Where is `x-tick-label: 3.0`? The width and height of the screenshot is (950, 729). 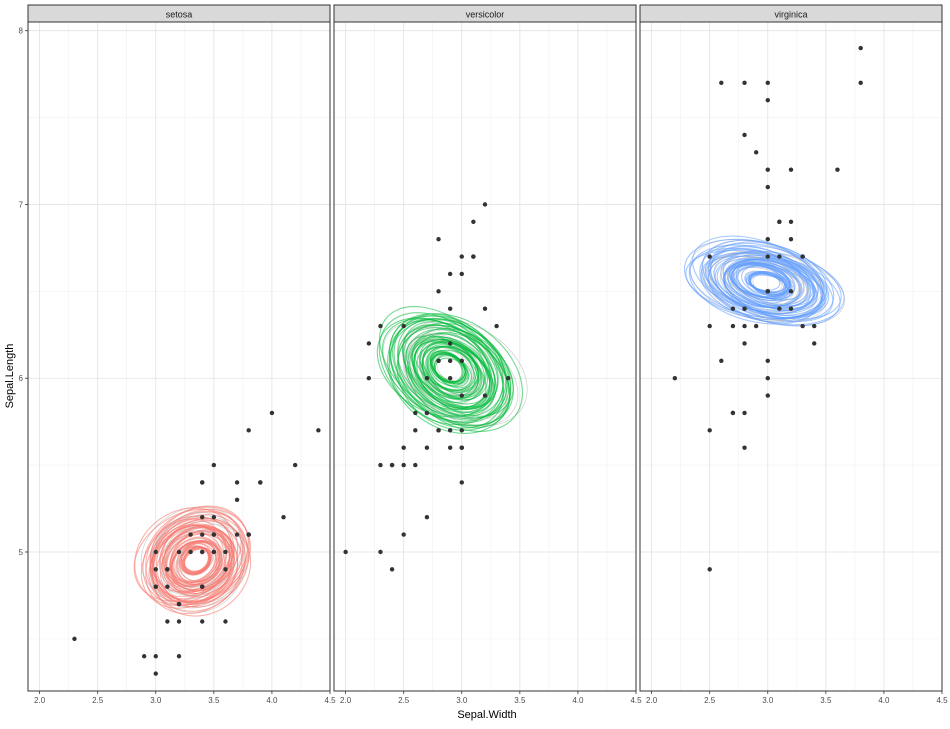
x-tick-label: 3.0 is located at coordinates (156, 700).